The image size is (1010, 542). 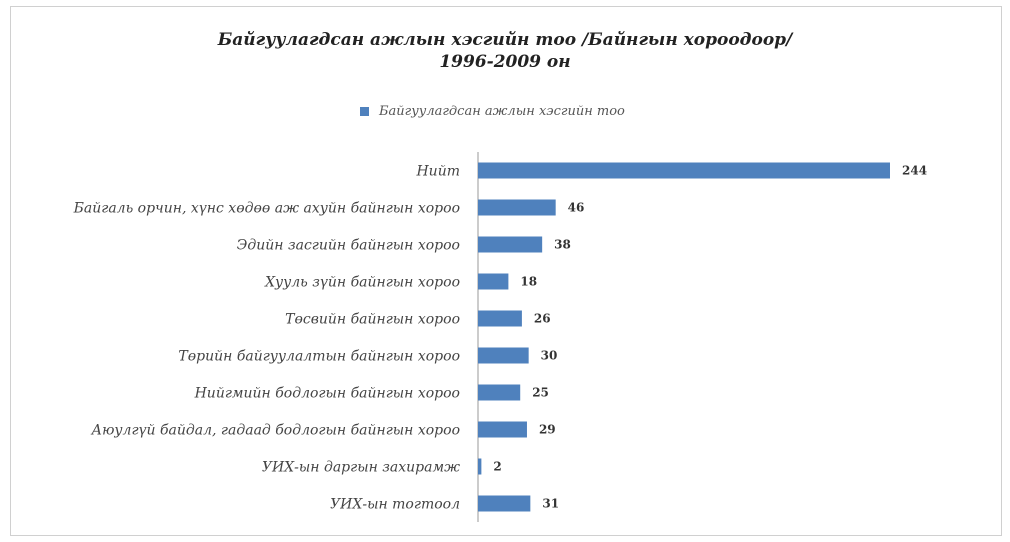 What do you see at coordinates (437, 172) in the screenshot?
I see `category-label: Нийт` at bounding box center [437, 172].